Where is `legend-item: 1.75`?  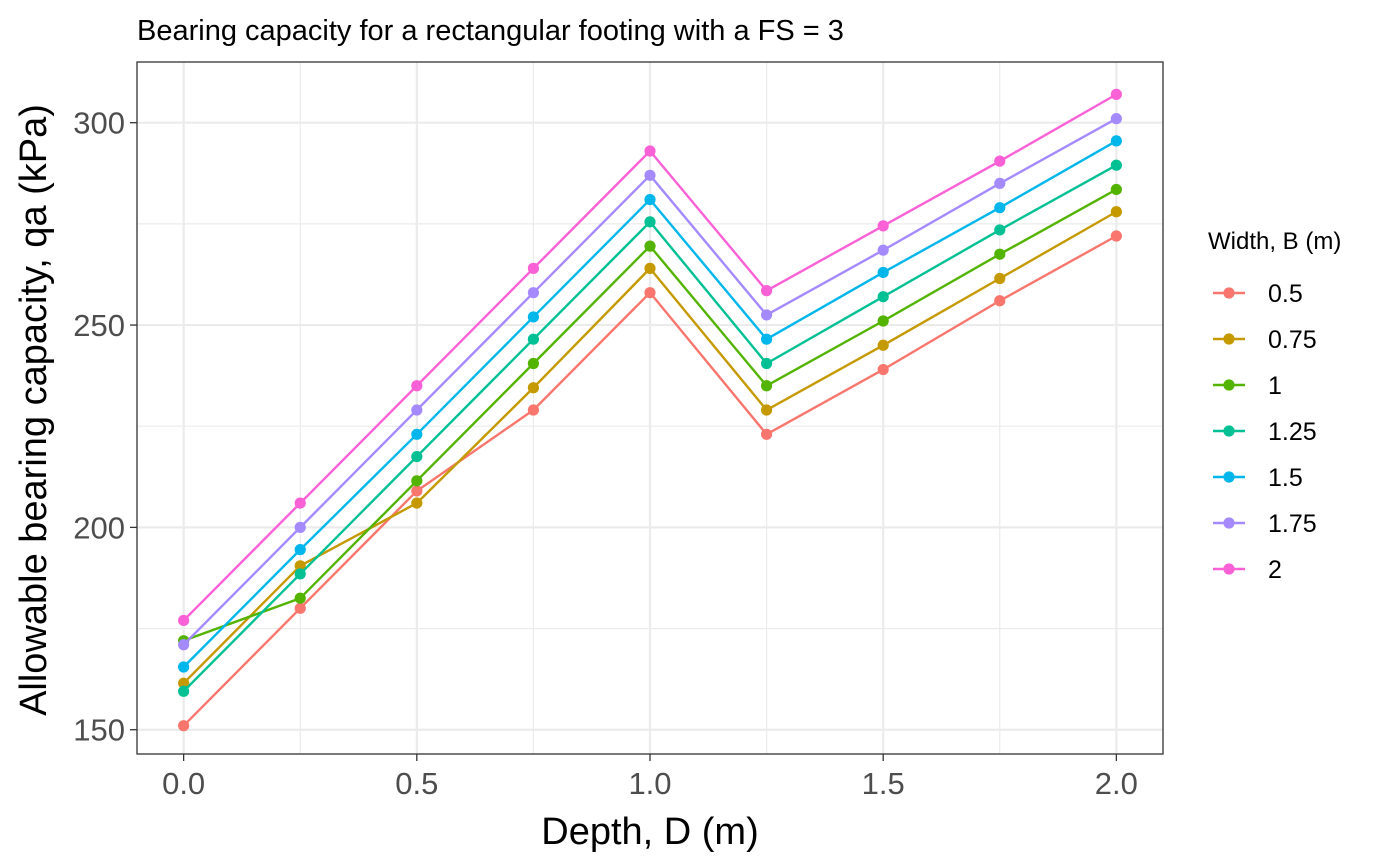 legend-item: 1.75 is located at coordinates (1265, 524).